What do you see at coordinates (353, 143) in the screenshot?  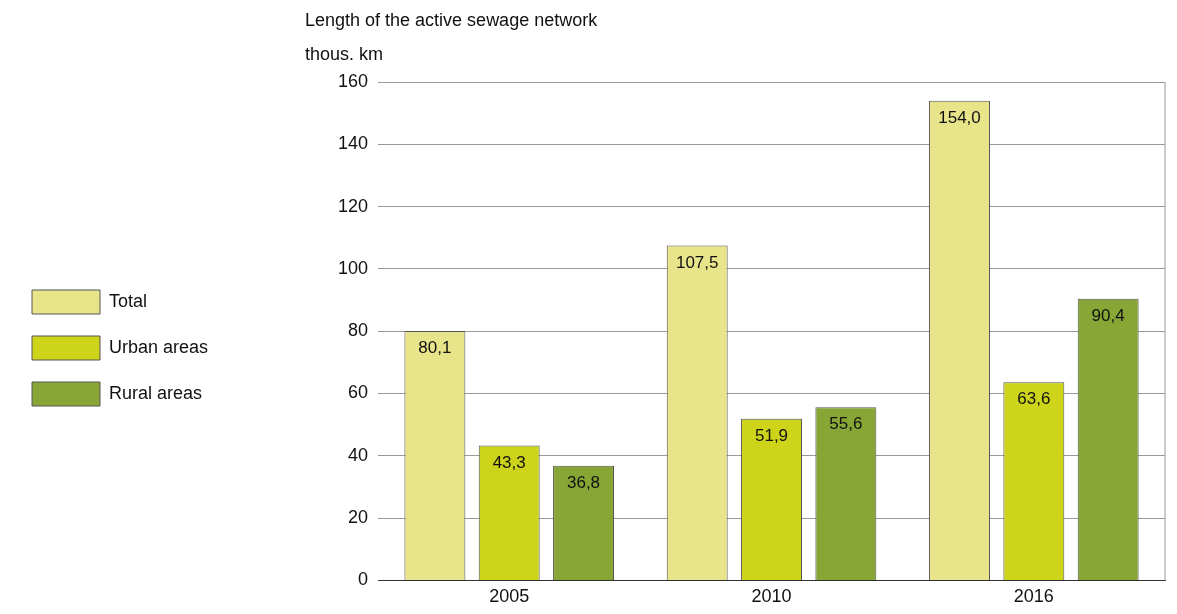 I see `y-tick-label: 140` at bounding box center [353, 143].